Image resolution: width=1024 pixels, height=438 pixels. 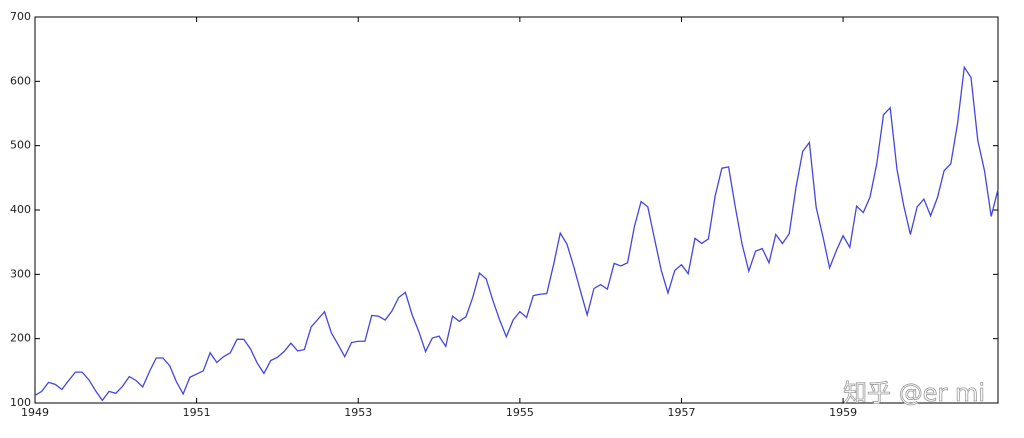 What do you see at coordinates (20, 338) in the screenshot?
I see `y-tick-label: 200` at bounding box center [20, 338].